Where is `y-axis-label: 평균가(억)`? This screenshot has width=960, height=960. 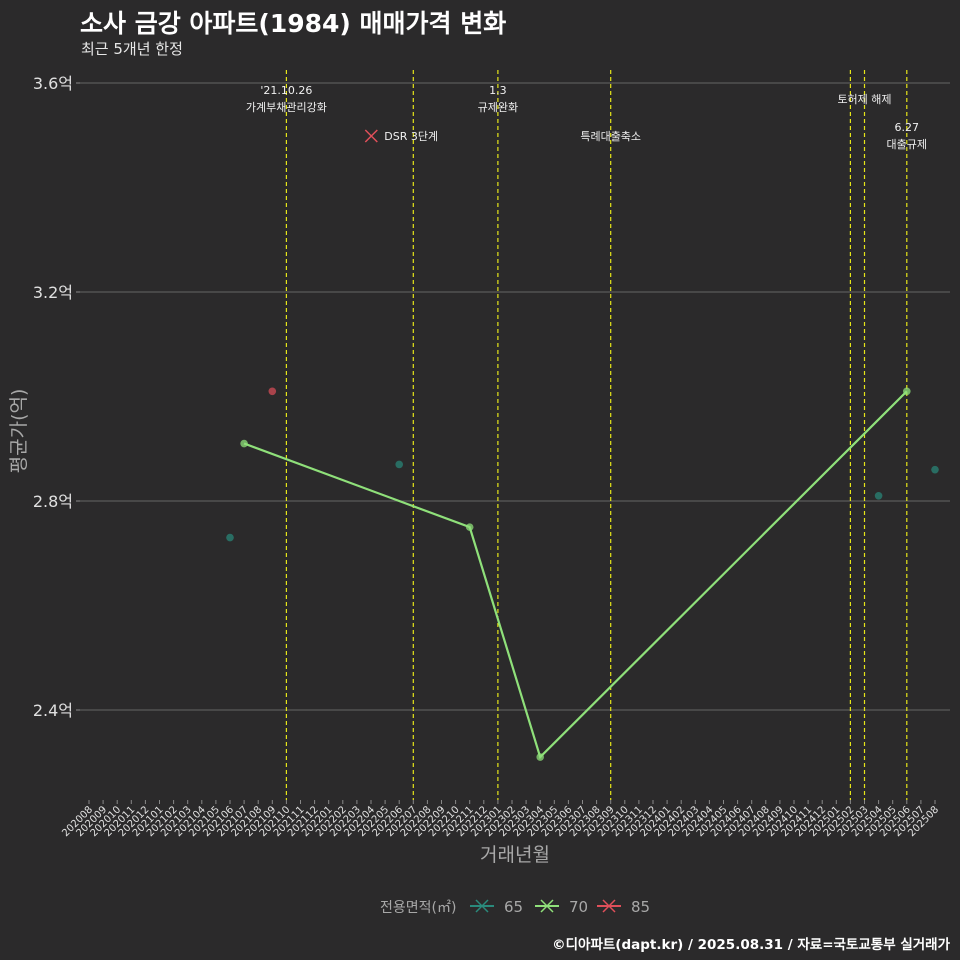 y-axis-label: 평균가(억) is located at coordinates (19, 431).